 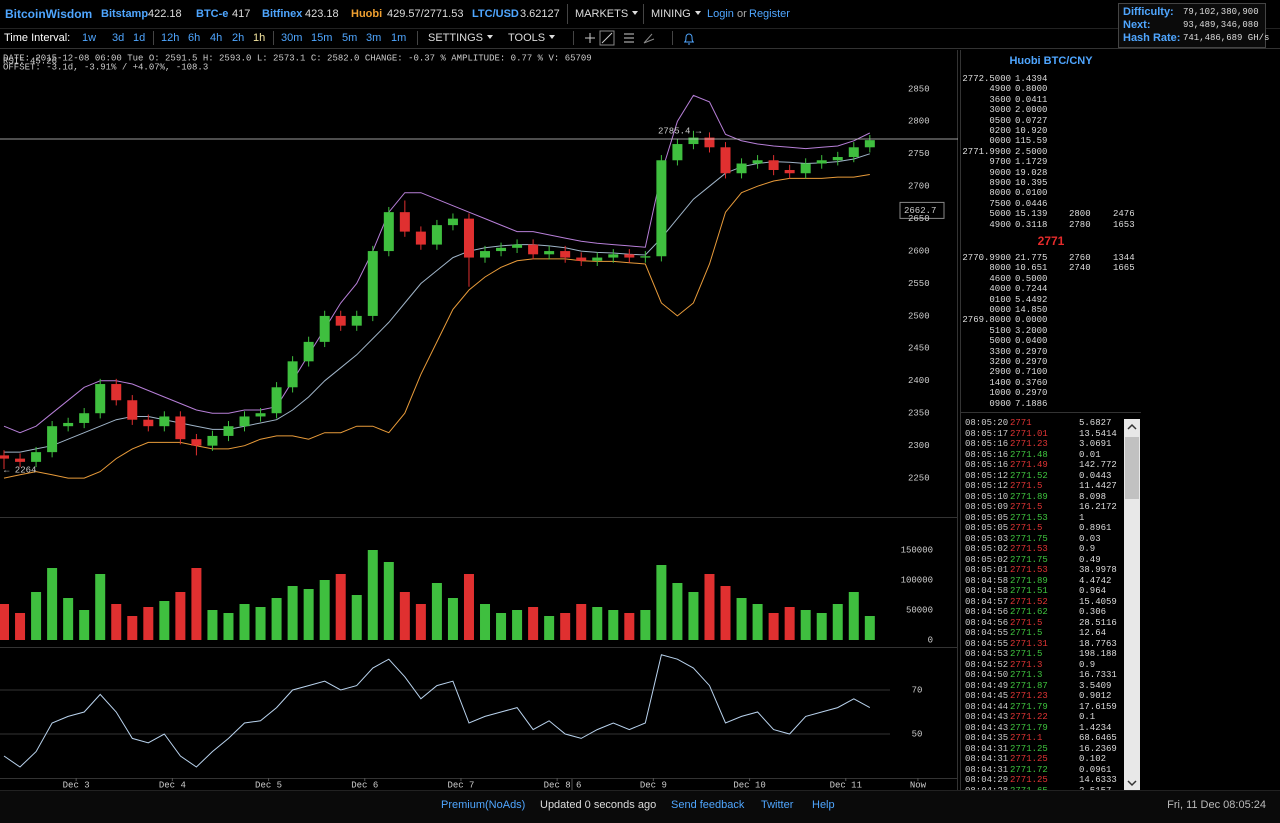 I want to click on trade-amount: 11.4427, so click(x=1098, y=486).